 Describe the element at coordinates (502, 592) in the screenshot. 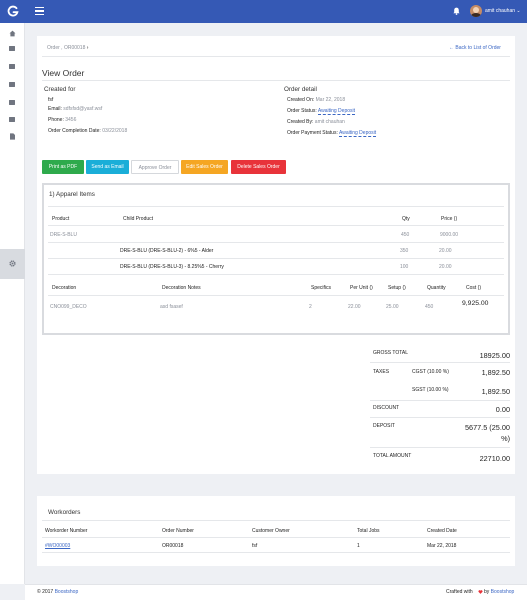

I see `crafted-brand-link: Boostshop` at that location.